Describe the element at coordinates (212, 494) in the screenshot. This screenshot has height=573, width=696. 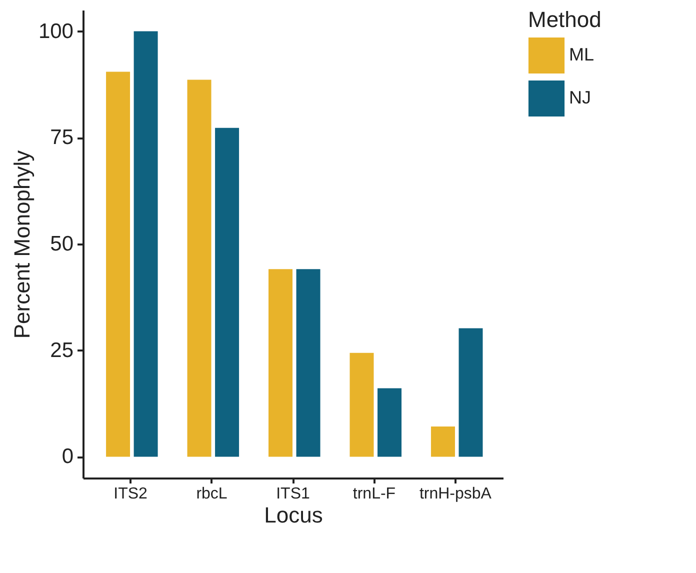
I see `x-tick-label: rbcL` at that location.